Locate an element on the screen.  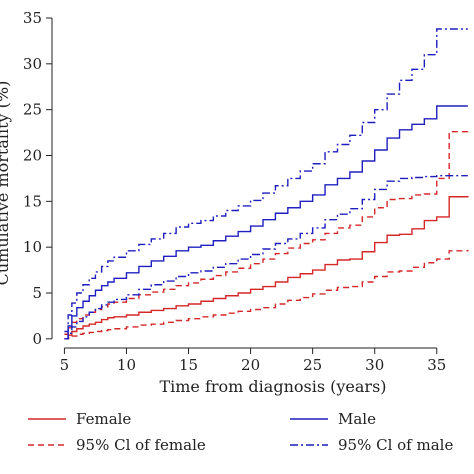
y-tick-label: 20 is located at coordinates (32, 156).